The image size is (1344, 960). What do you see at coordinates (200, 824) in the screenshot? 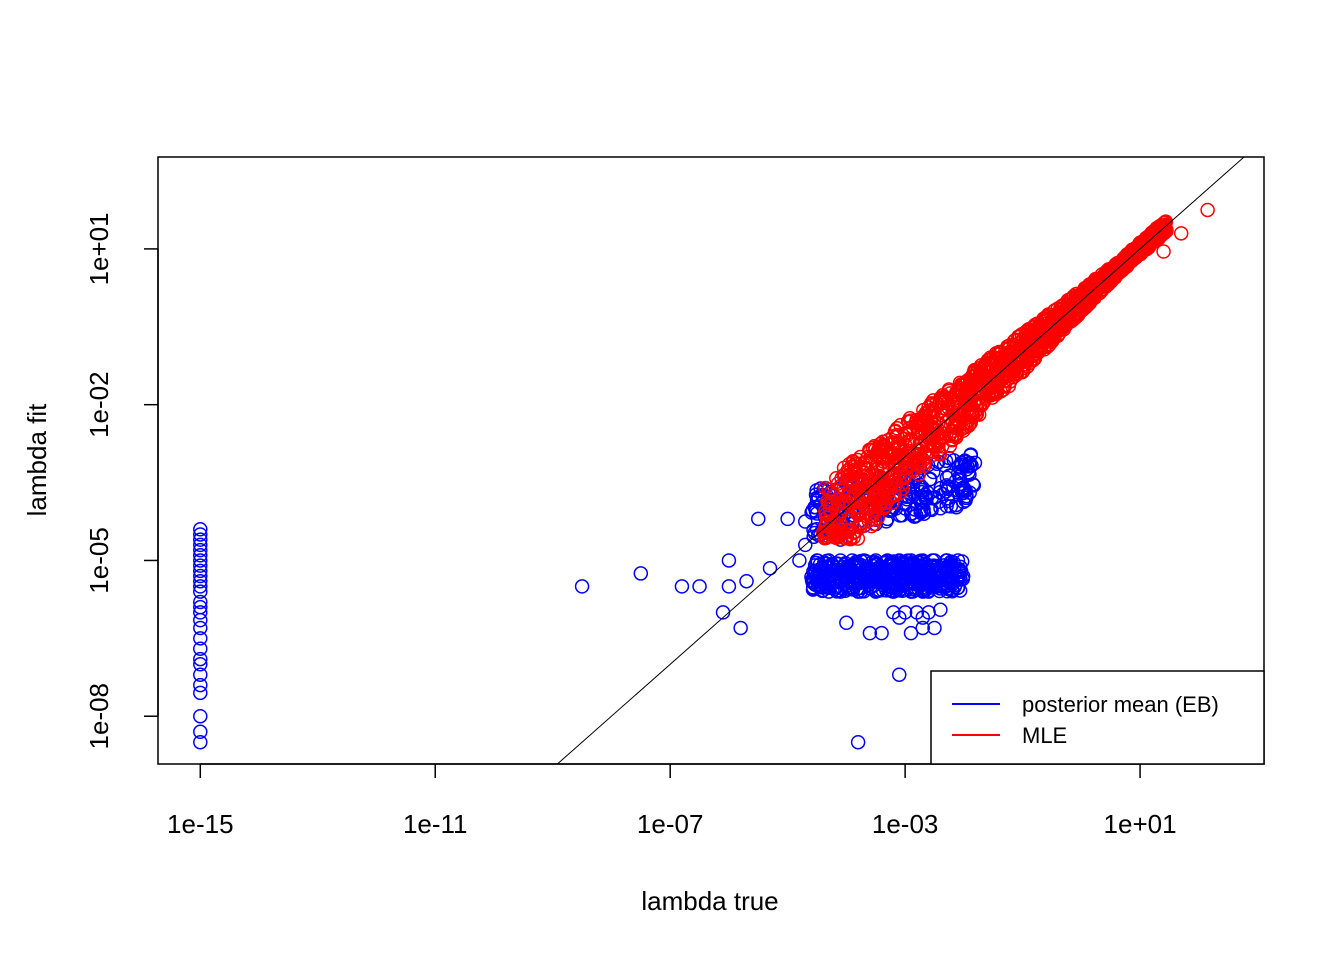
I see `x-tick-label: 1e-15` at bounding box center [200, 824].